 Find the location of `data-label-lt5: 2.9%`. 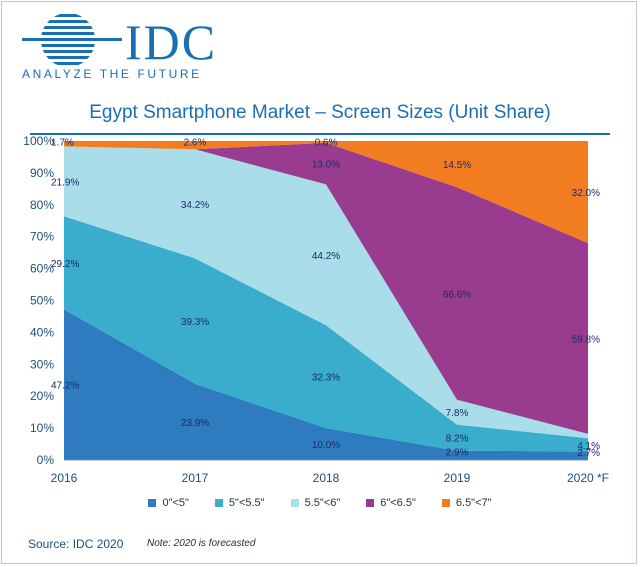

data-label-lt5: 2.9% is located at coordinates (457, 452).